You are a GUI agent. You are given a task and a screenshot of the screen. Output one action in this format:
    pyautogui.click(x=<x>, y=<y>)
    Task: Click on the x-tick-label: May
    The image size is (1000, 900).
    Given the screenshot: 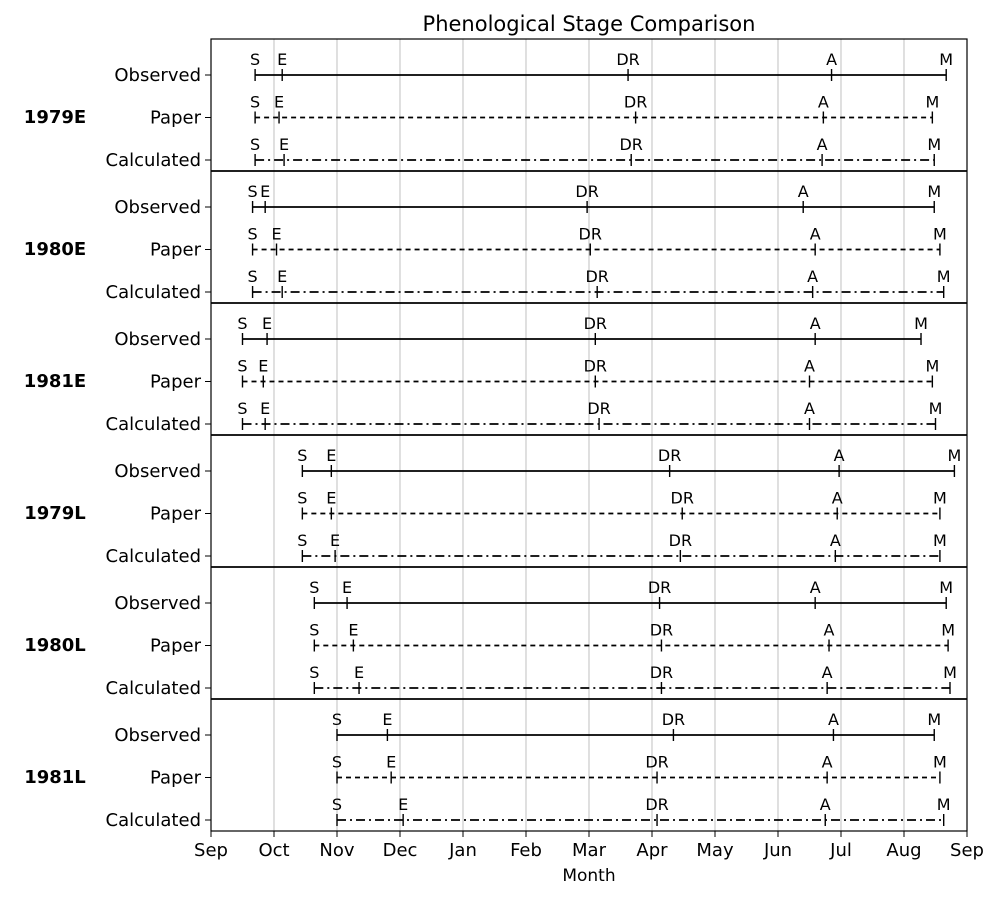 What is the action you would take?
    pyautogui.click(x=715, y=850)
    